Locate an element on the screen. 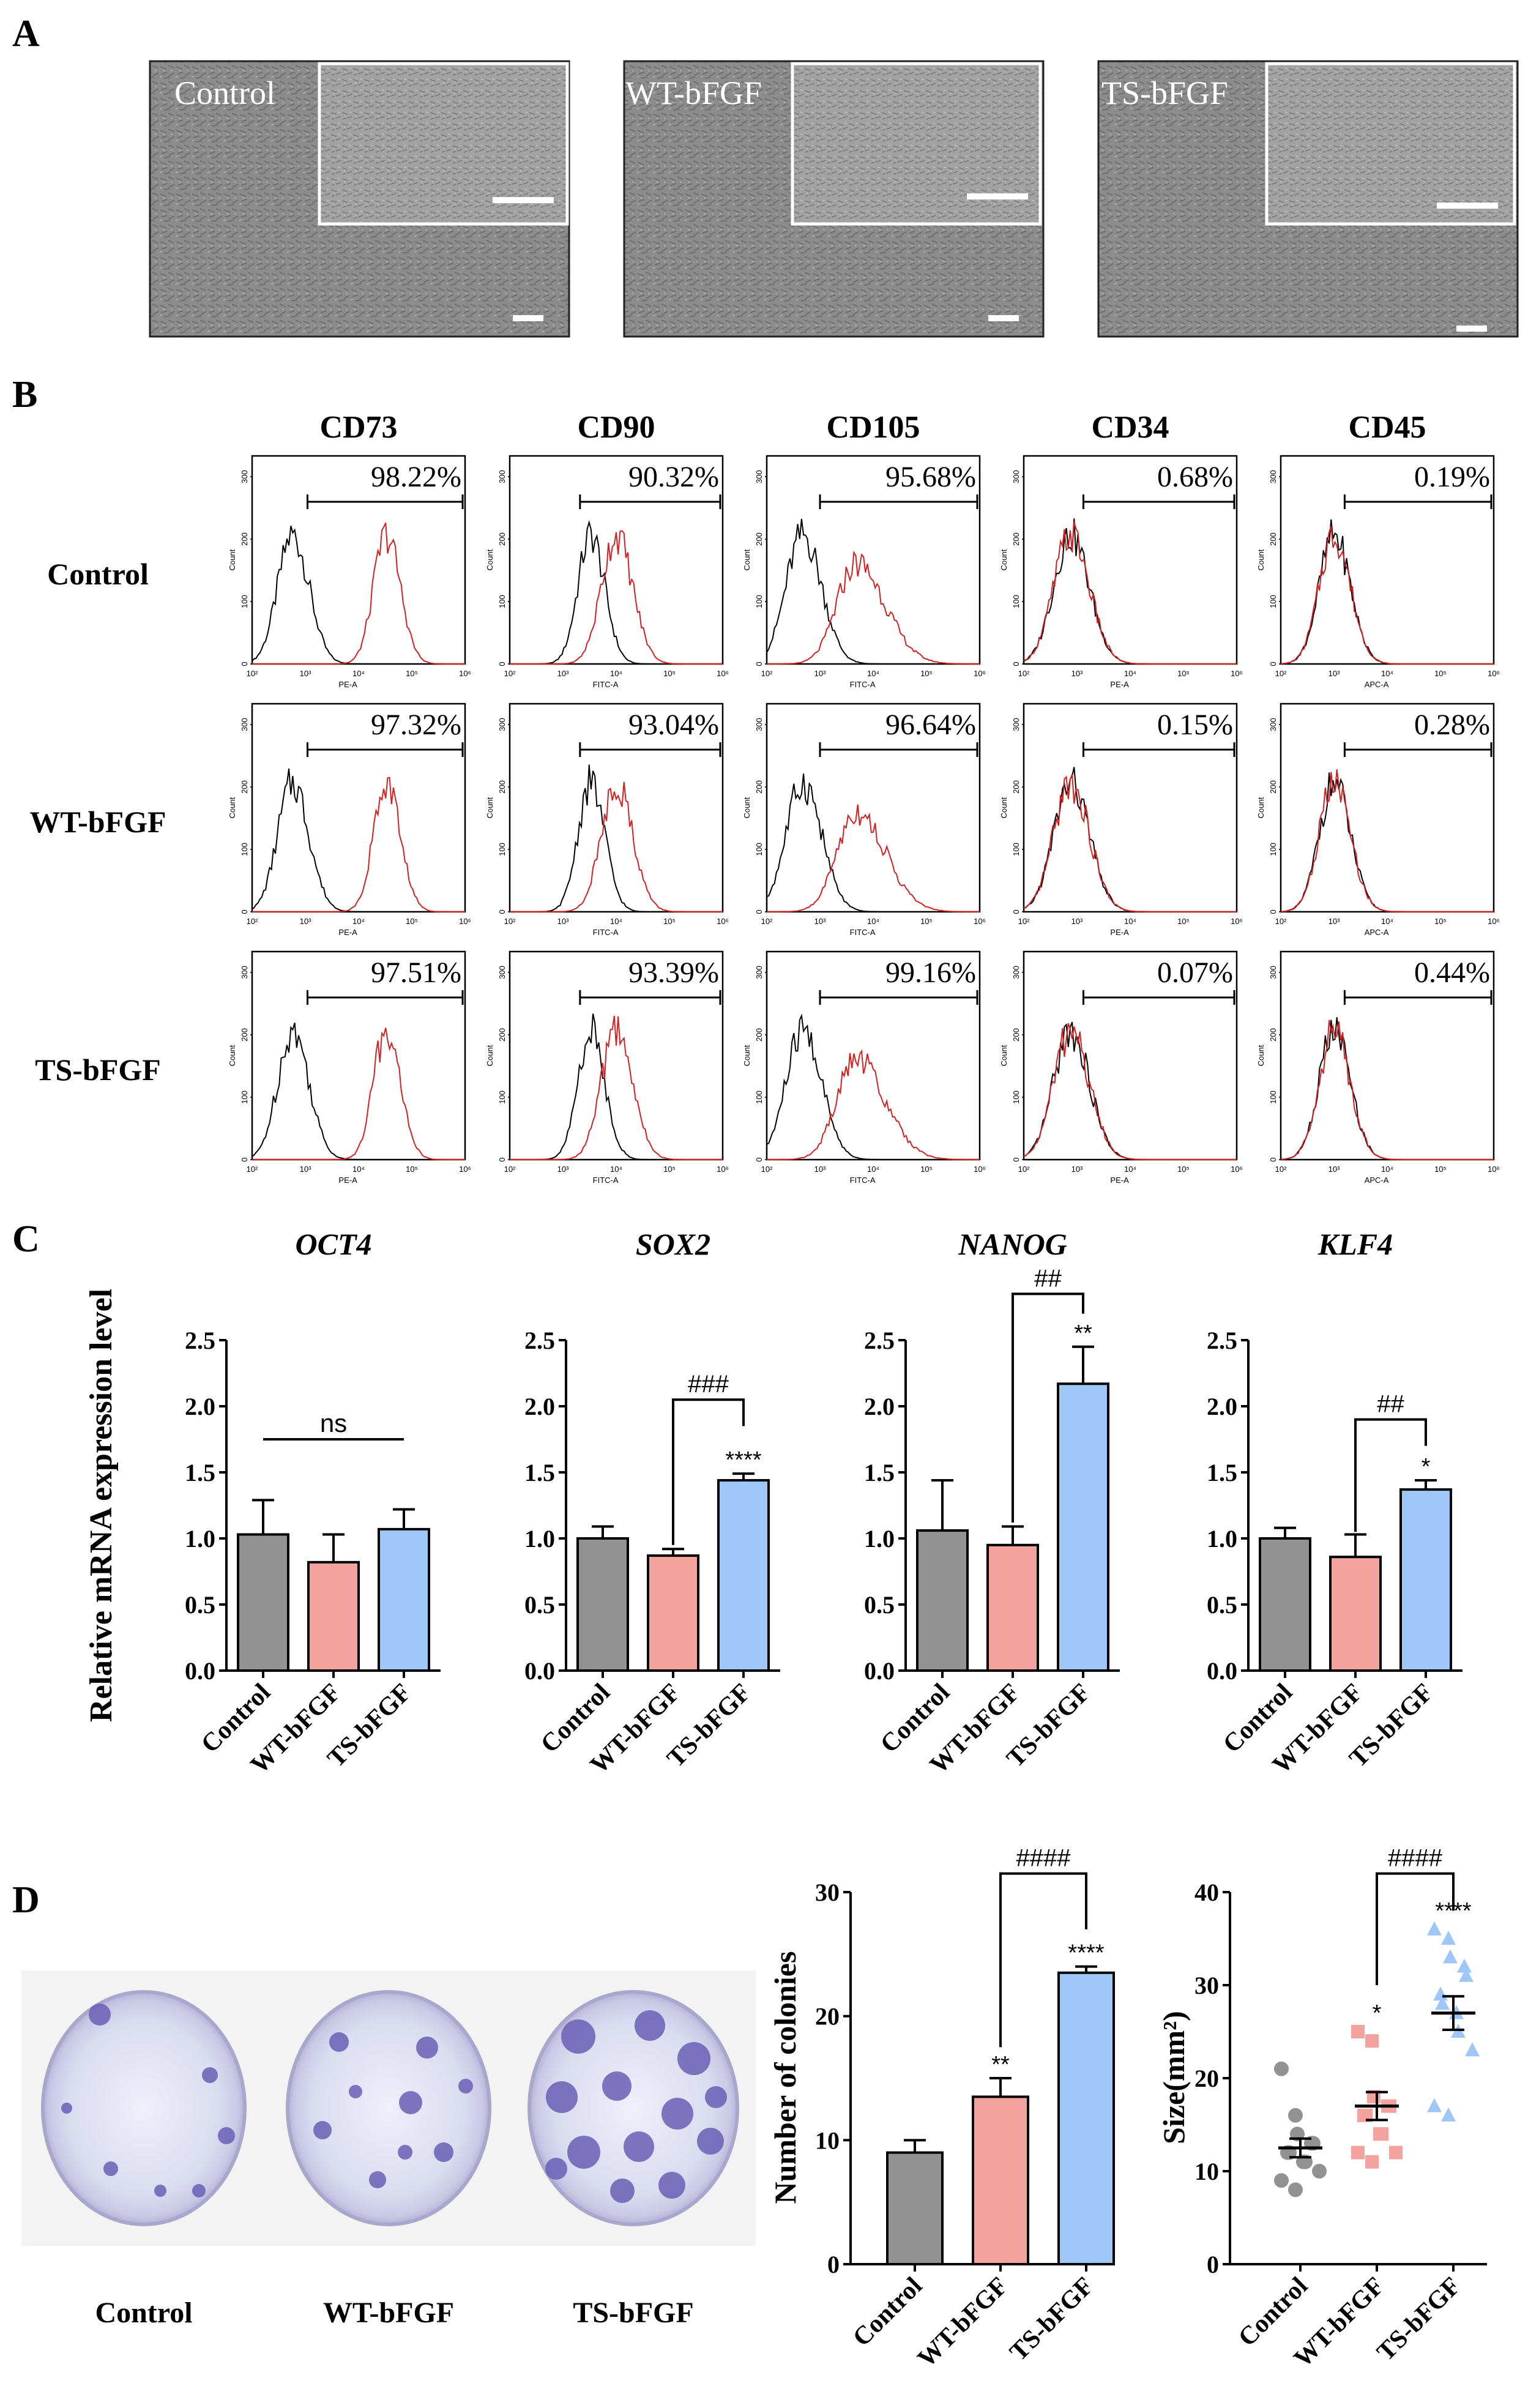  x-axis-label: APC-A is located at coordinates (1377, 932).